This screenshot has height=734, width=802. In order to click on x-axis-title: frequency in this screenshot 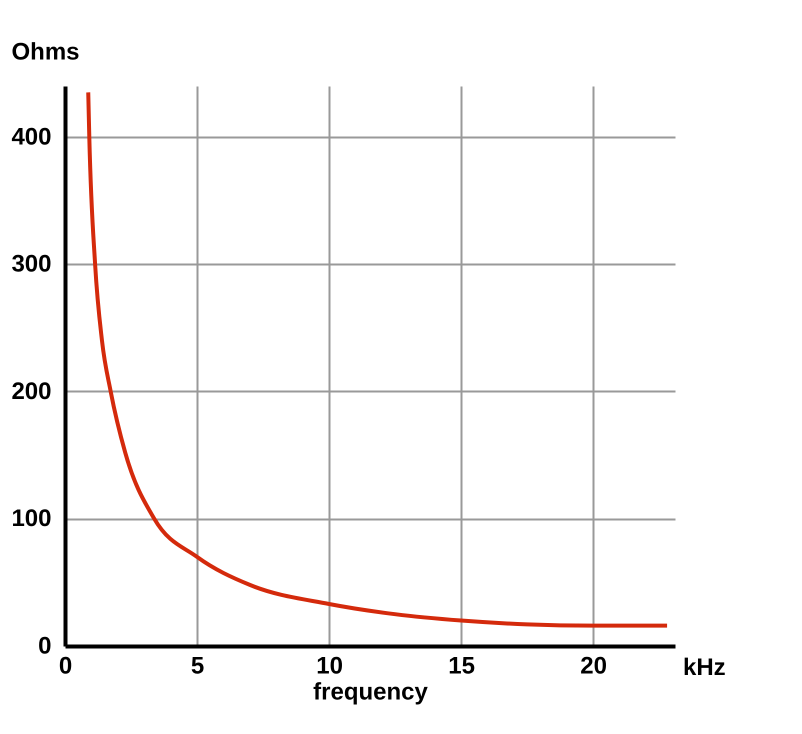, I will do `click(371, 692)`.